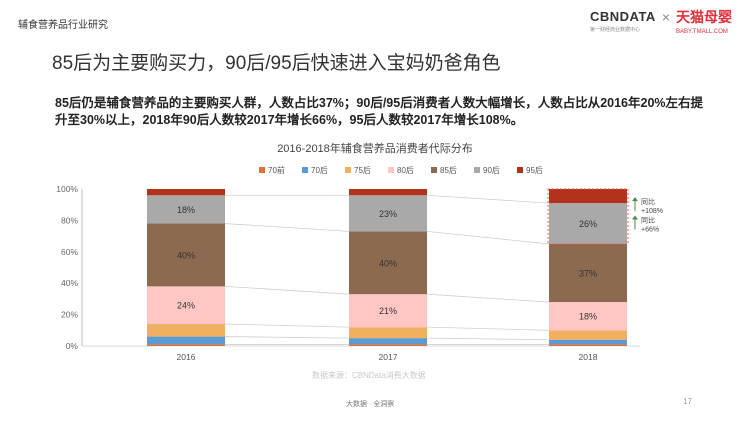  I want to click on tmall-baby-logo-subtitle: BABY.TMALL.COM, so click(702, 32).